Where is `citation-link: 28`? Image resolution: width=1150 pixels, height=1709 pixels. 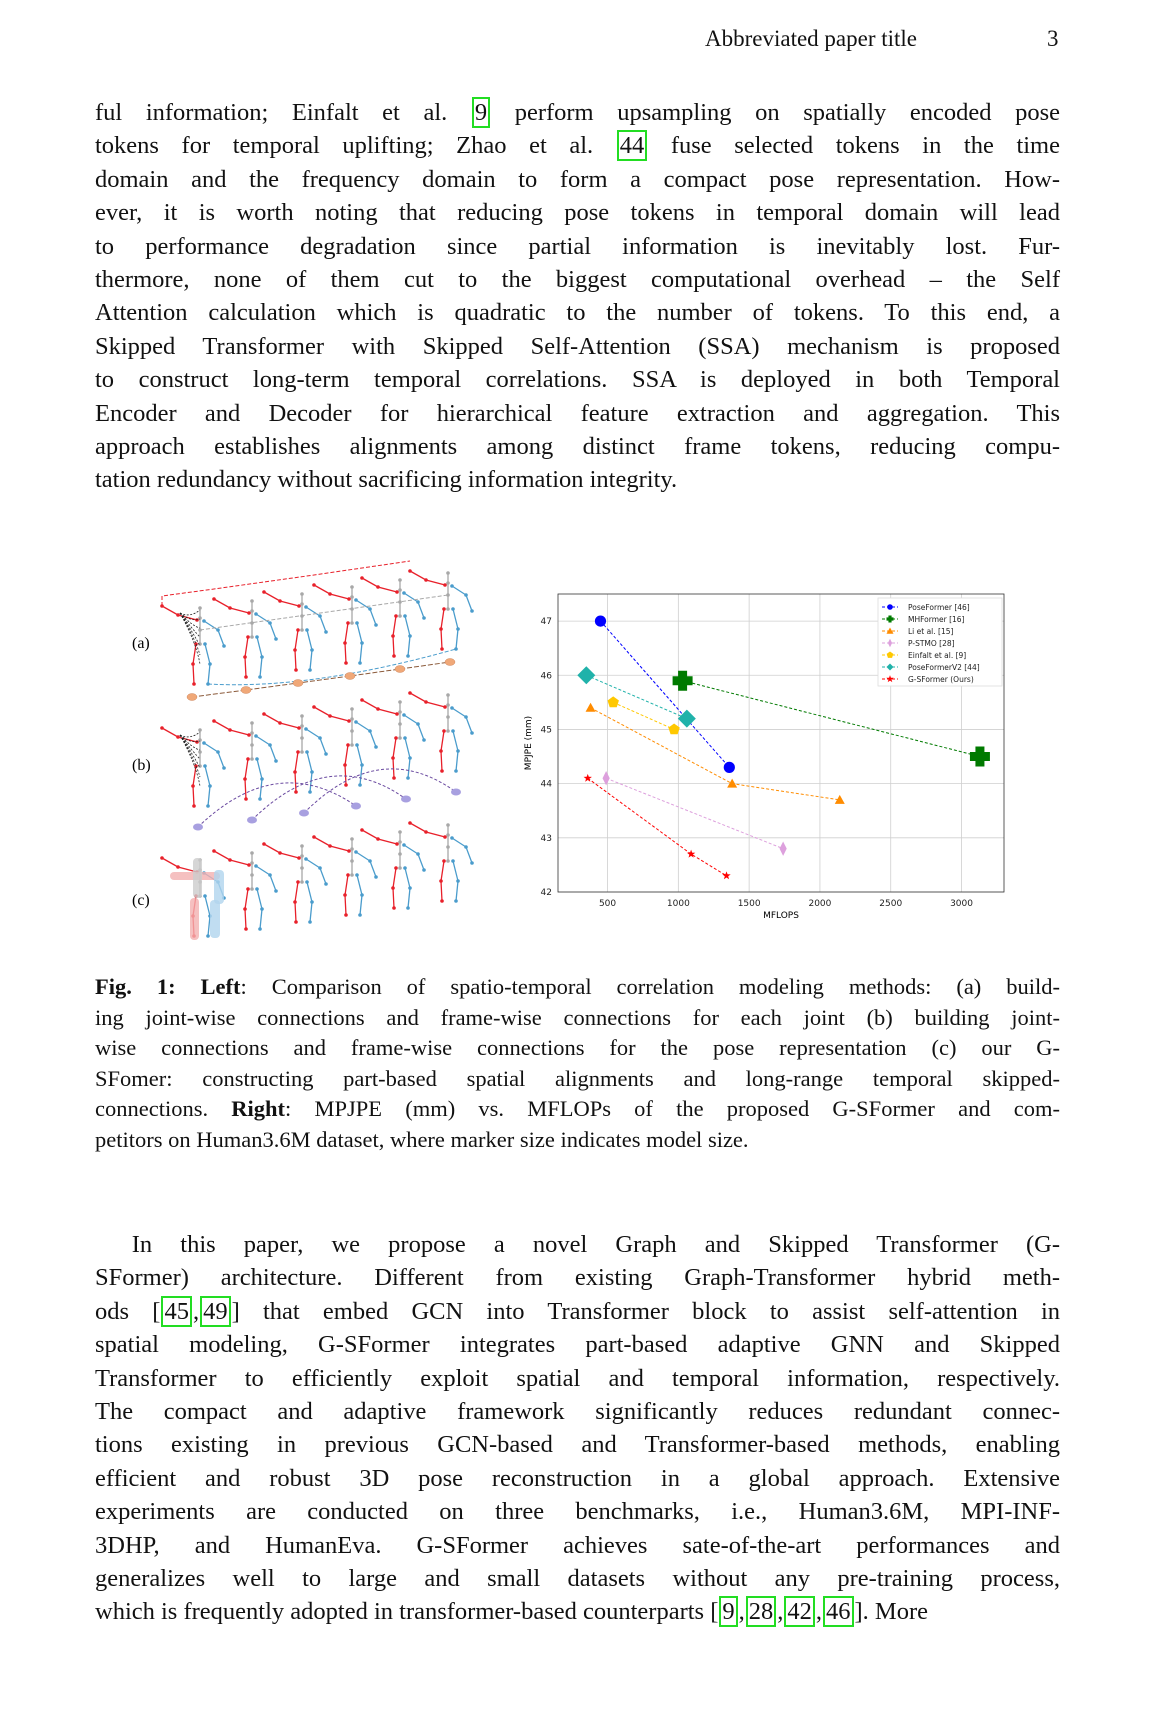
citation-link: 28 is located at coordinates (761, 1612).